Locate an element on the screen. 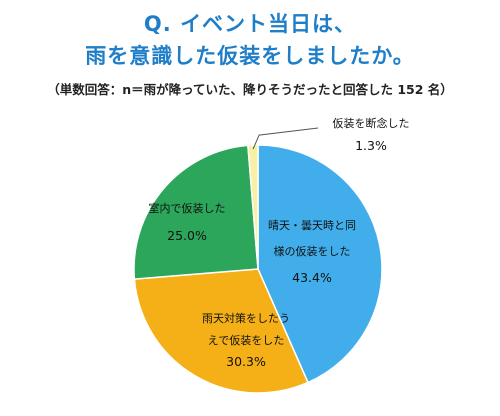 This screenshot has height=416, width=500. slice-1-label-line-2: 様の仮装をした is located at coordinates (312, 251).